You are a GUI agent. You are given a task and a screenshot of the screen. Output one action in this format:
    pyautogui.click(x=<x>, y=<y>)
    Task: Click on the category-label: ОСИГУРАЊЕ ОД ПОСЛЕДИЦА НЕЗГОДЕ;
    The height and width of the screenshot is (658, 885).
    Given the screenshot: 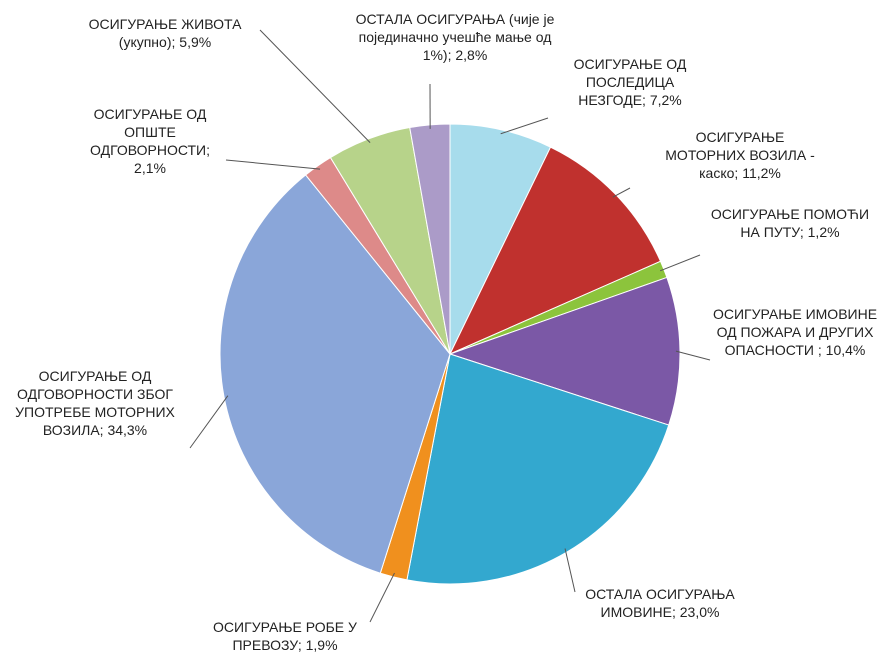 What is the action you would take?
    pyautogui.click(x=630, y=82)
    